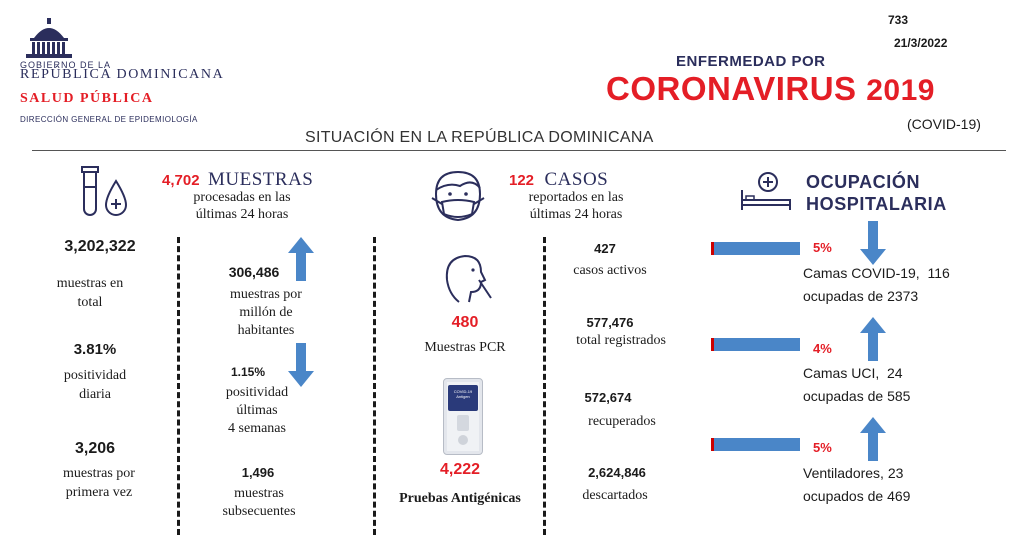 This screenshot has width=1024, height=535. Describe the element at coordinates (181, 180) in the screenshot. I see `muestras-count: 4,702` at that location.